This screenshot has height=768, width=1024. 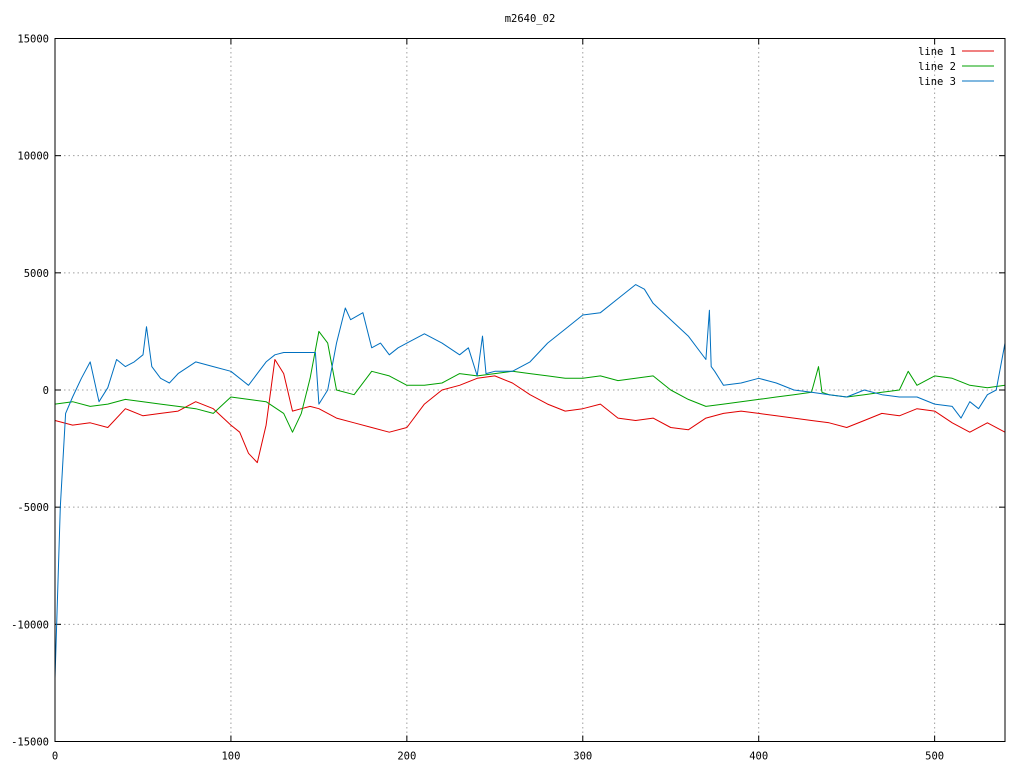 I want to click on y-tick-label: -15000, so click(x=30, y=743).